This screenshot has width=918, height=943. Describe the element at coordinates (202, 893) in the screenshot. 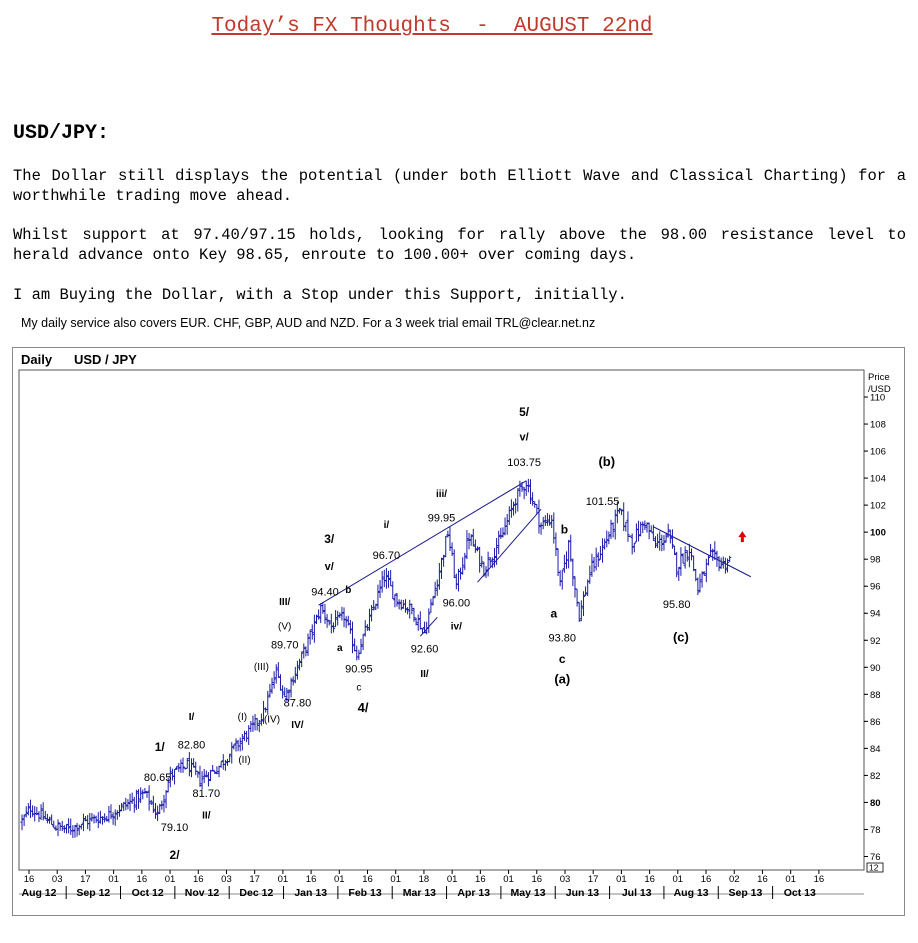

I see `x-month-label: Nov 12` at that location.